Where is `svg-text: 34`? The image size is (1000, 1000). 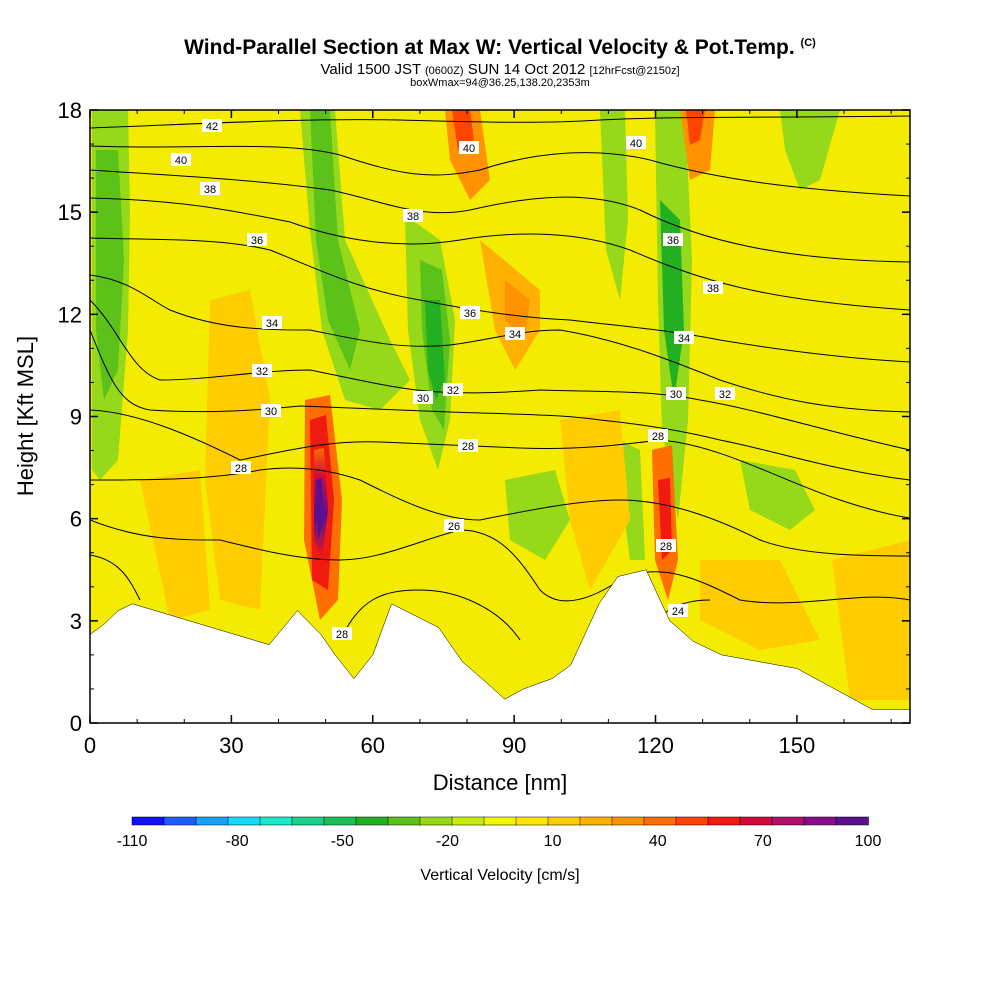 svg-text: 34 is located at coordinates (515, 335).